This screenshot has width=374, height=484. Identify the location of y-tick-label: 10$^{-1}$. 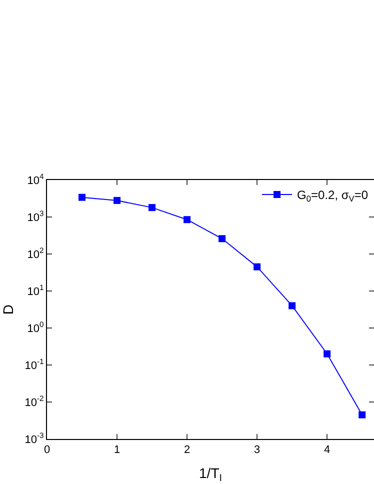
(34, 364).